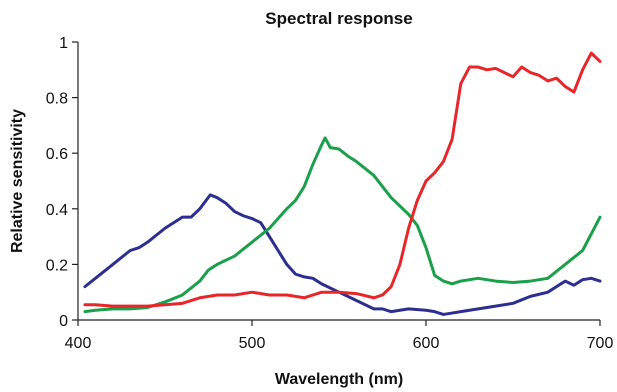  Describe the element at coordinates (57, 99) in the screenshot. I see `y-tick-label: 0.8` at that location.